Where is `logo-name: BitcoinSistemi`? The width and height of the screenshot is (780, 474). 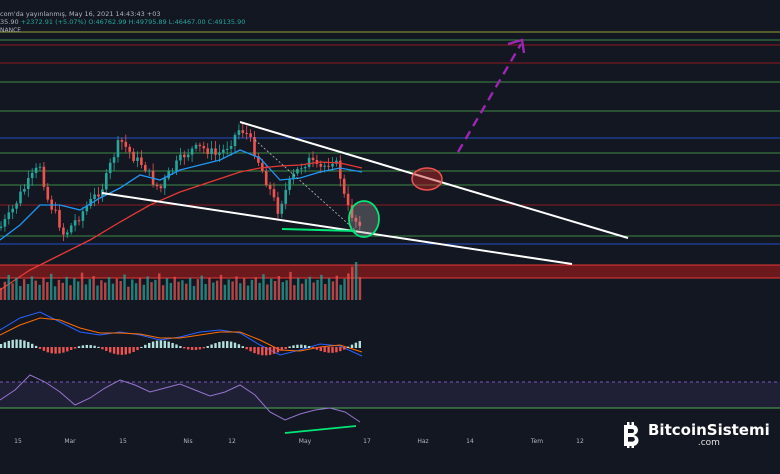 logo-name: BitcoinSistemi is located at coordinates (709, 429).